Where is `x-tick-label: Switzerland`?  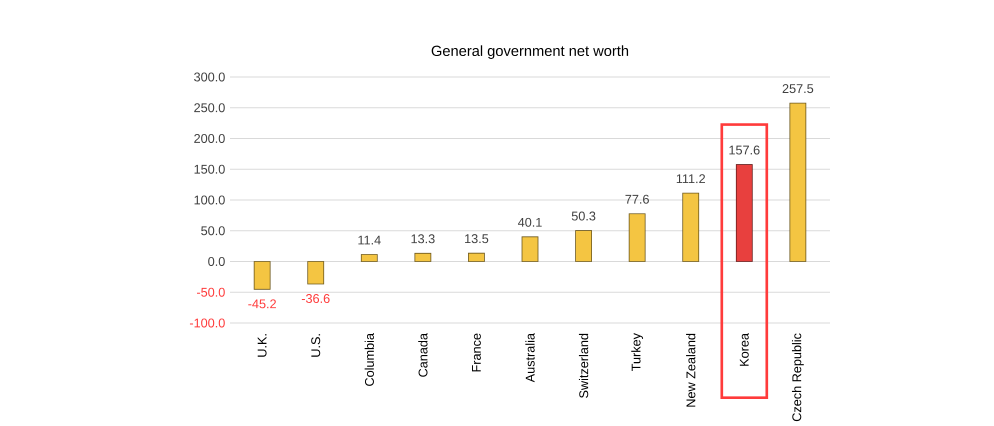 x-tick-label: Switzerland is located at coordinates (583, 366).